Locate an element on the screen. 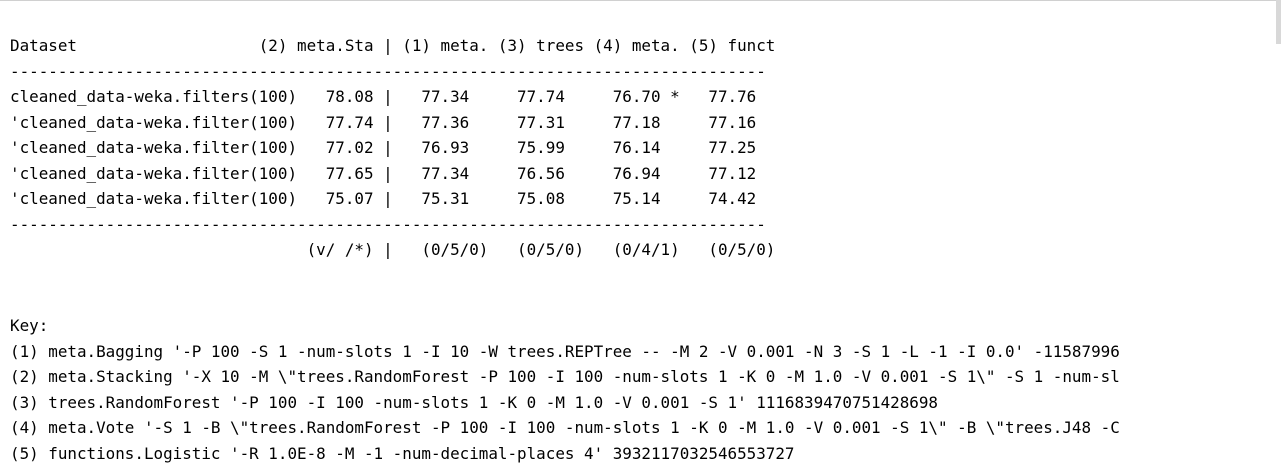 This screenshot has width=1281, height=472. scrollbar-edge is located at coordinates (1278, 22).